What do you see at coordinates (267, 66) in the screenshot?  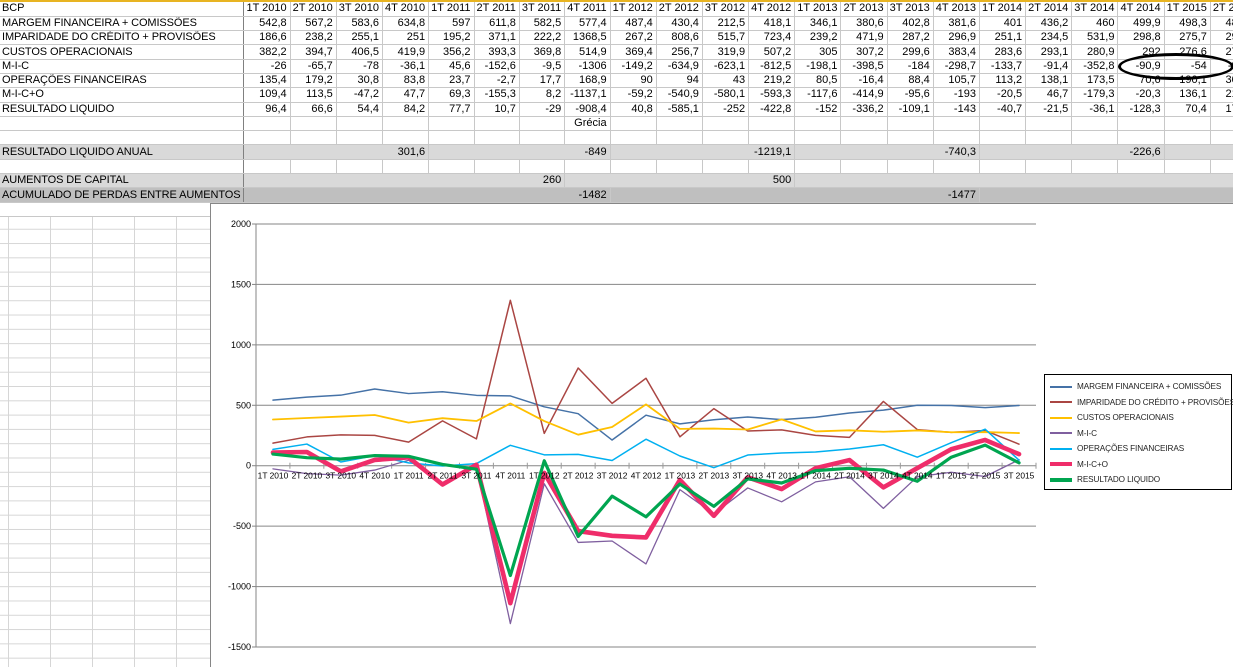 I see `data-cell: -26` at bounding box center [267, 66].